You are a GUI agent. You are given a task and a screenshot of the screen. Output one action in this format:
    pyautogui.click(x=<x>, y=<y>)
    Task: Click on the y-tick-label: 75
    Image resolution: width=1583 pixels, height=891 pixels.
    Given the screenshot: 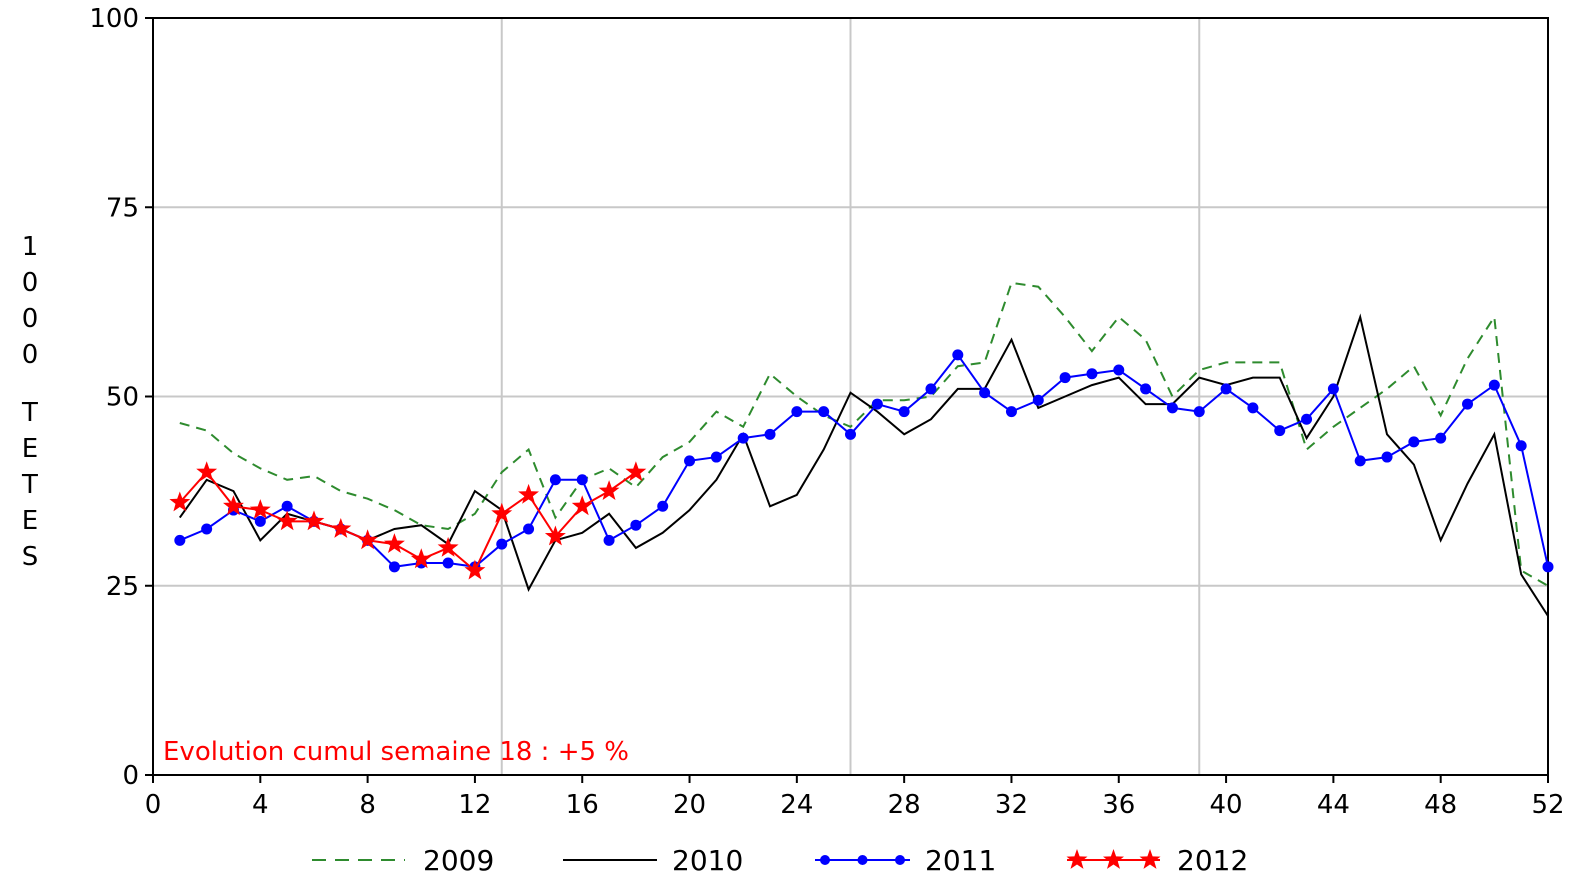 What is the action you would take?
    pyautogui.click(x=122, y=208)
    